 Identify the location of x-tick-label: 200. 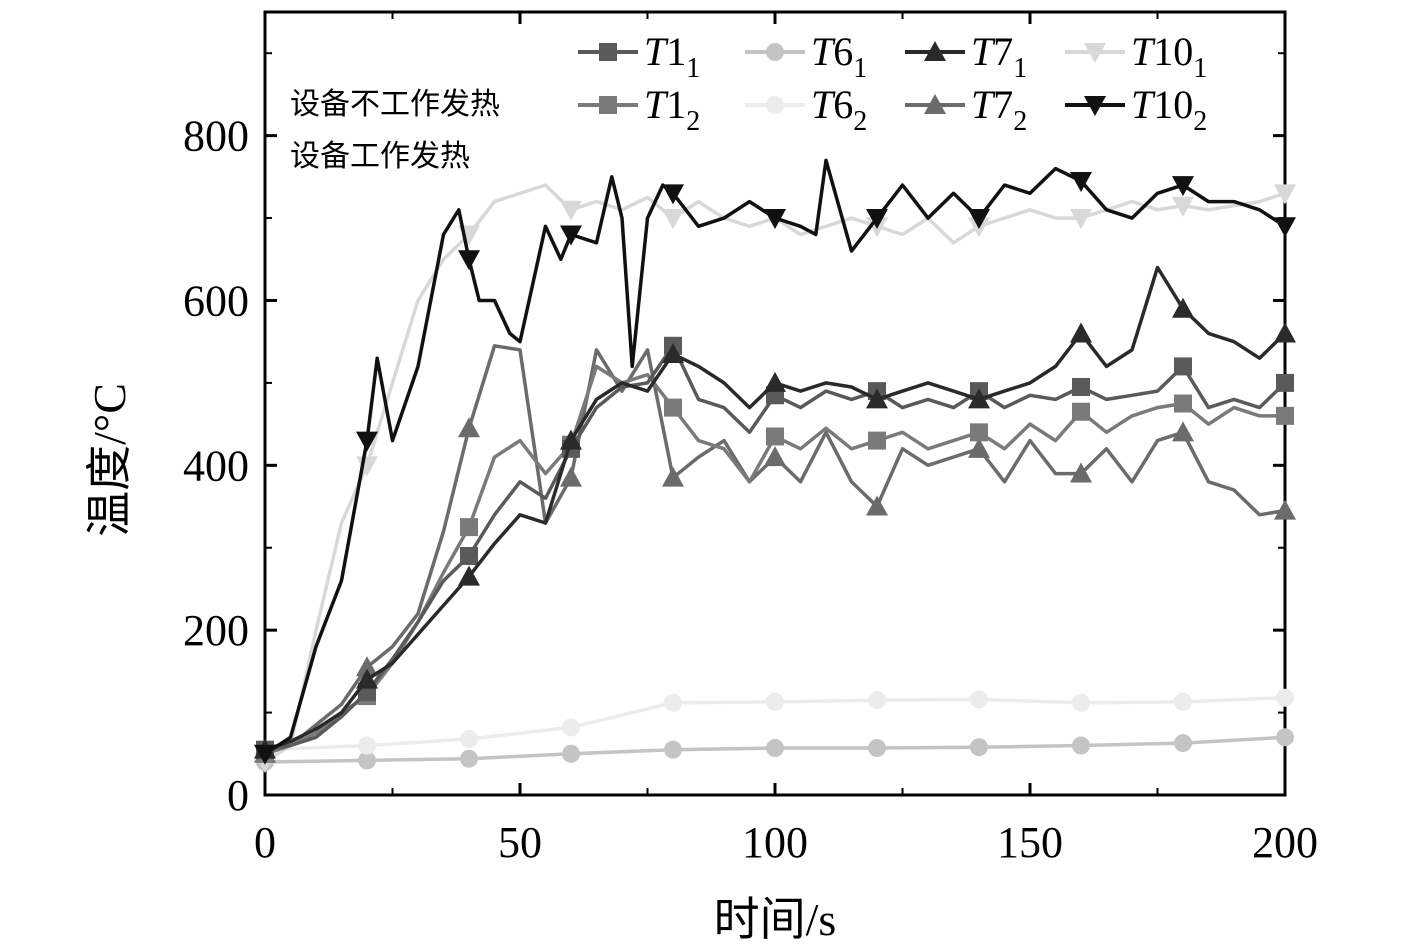
(1285, 842).